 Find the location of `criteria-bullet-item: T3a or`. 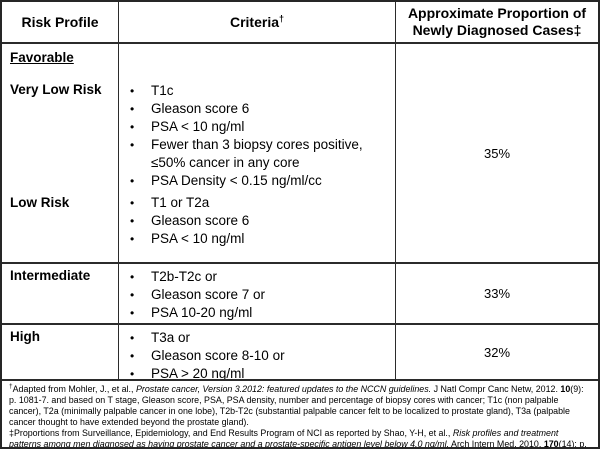

criteria-bullet-item: T3a or is located at coordinates (257, 338).